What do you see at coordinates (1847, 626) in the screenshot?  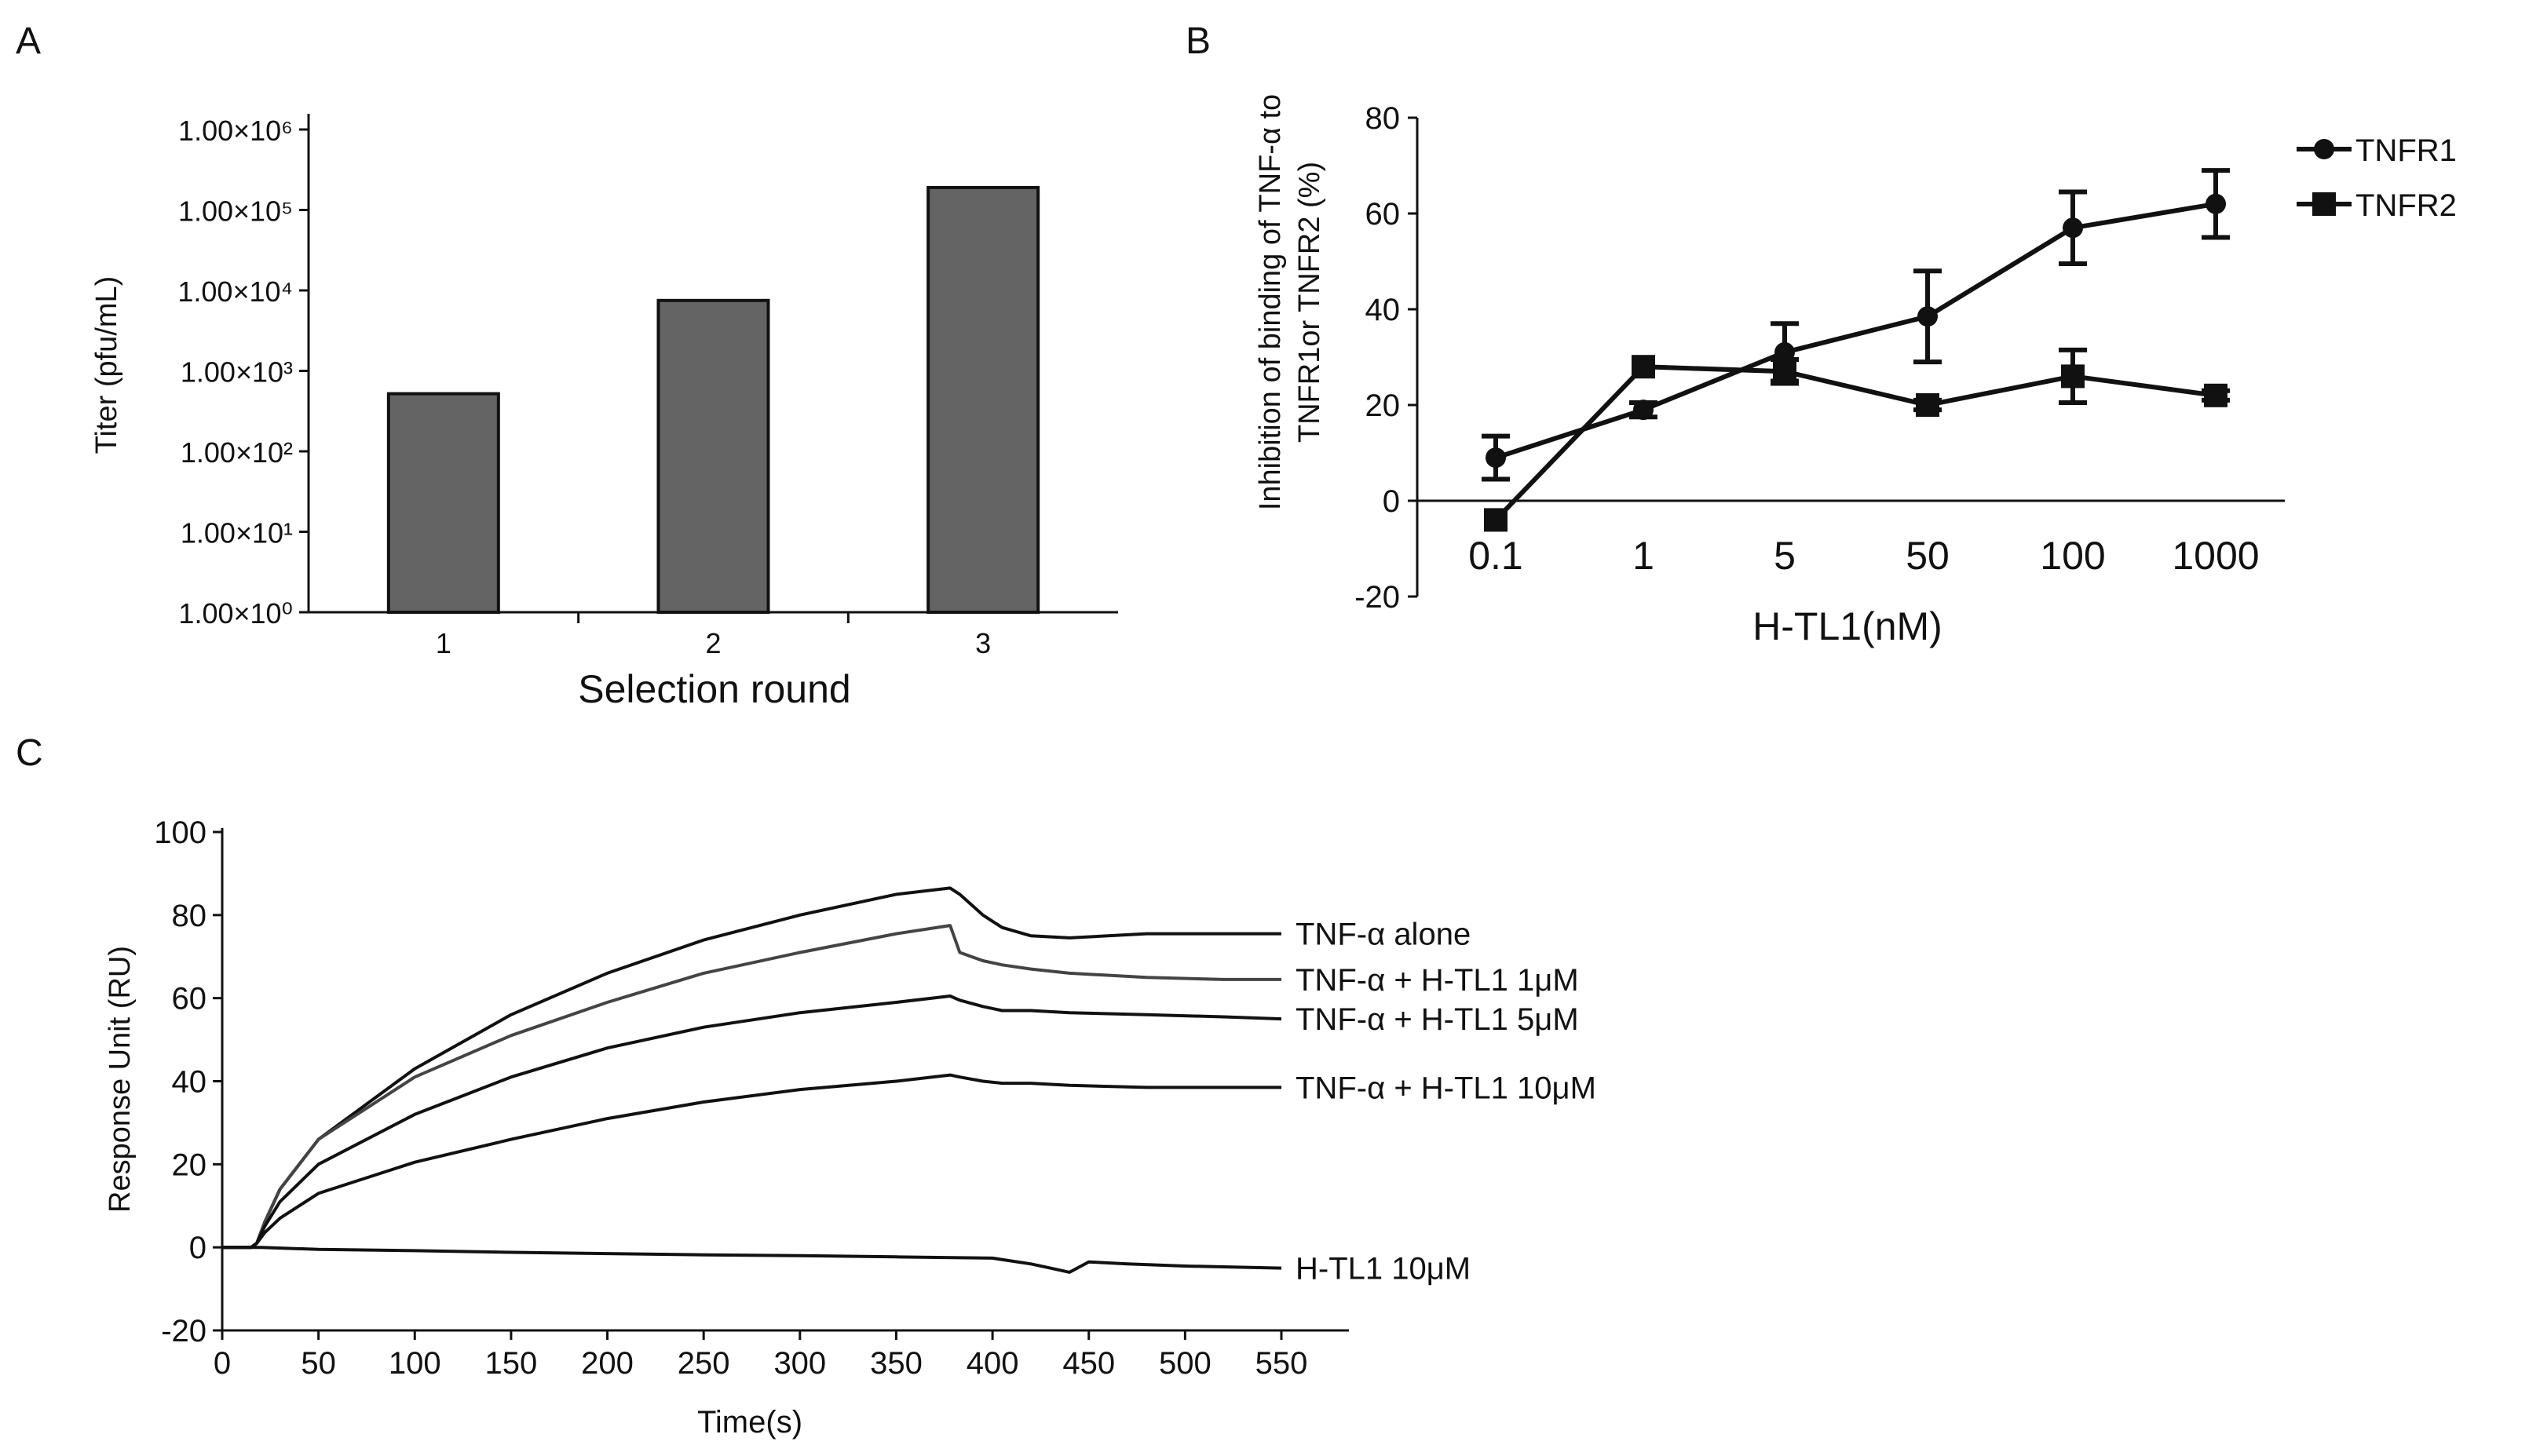 I see `x-axis-label-b: H-TL1(nM)` at bounding box center [1847, 626].